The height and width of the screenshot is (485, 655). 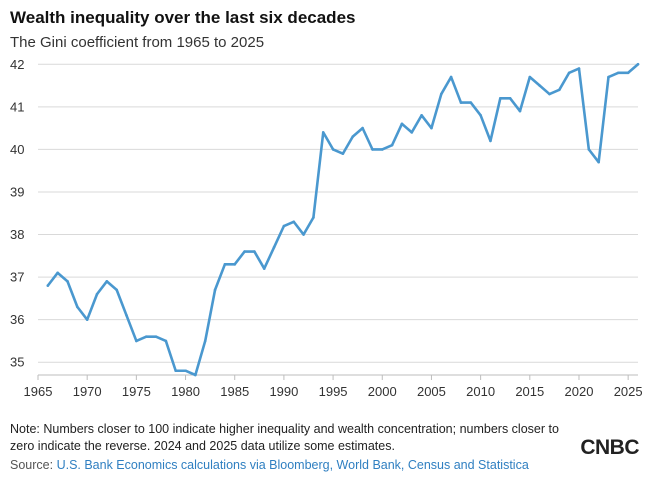 What do you see at coordinates (294, 222) in the screenshot?
I see `data-point-1991` at bounding box center [294, 222].